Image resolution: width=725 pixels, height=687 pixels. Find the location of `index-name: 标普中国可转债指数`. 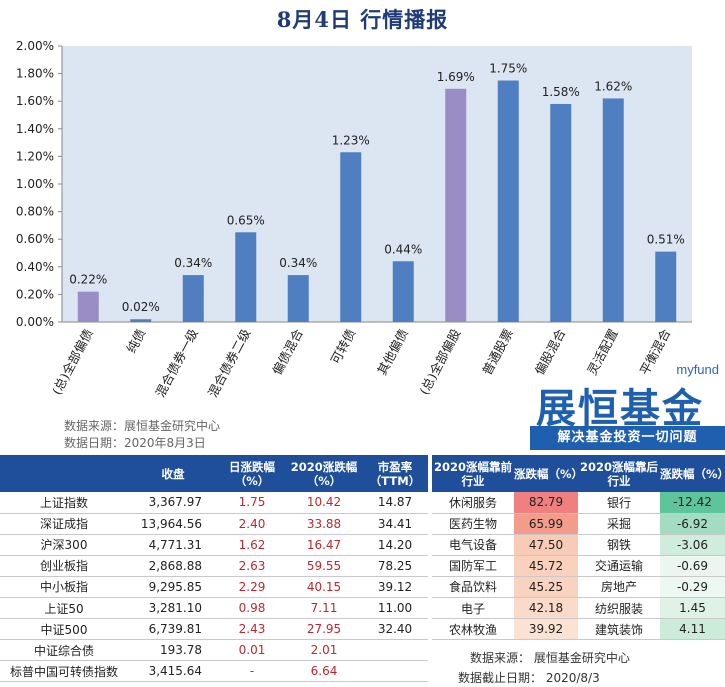

index-name: 标普中国可转债指数 is located at coordinates (64, 671).